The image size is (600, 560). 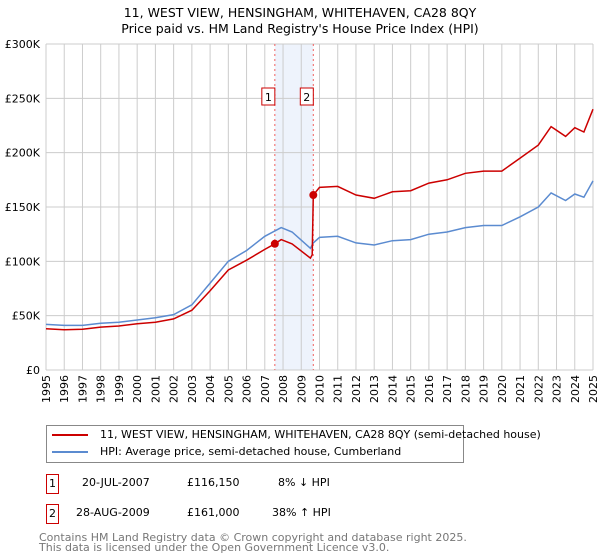 What do you see at coordinates (46, 389) in the screenshot?
I see `x-tick-label: 1995` at bounding box center [46, 389].